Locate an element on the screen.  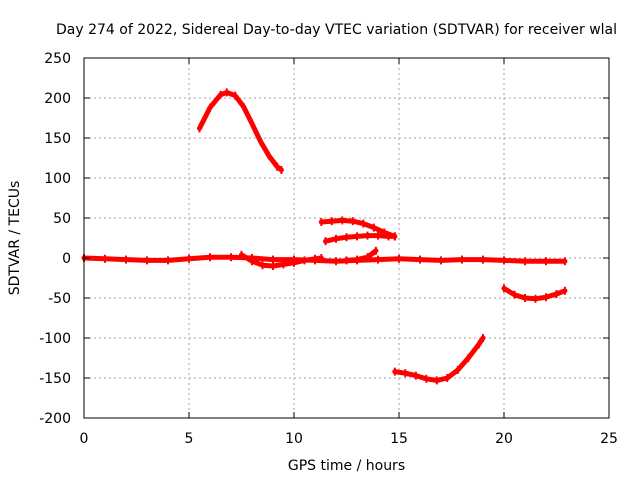
series-baseline is located at coordinates (324, 259).